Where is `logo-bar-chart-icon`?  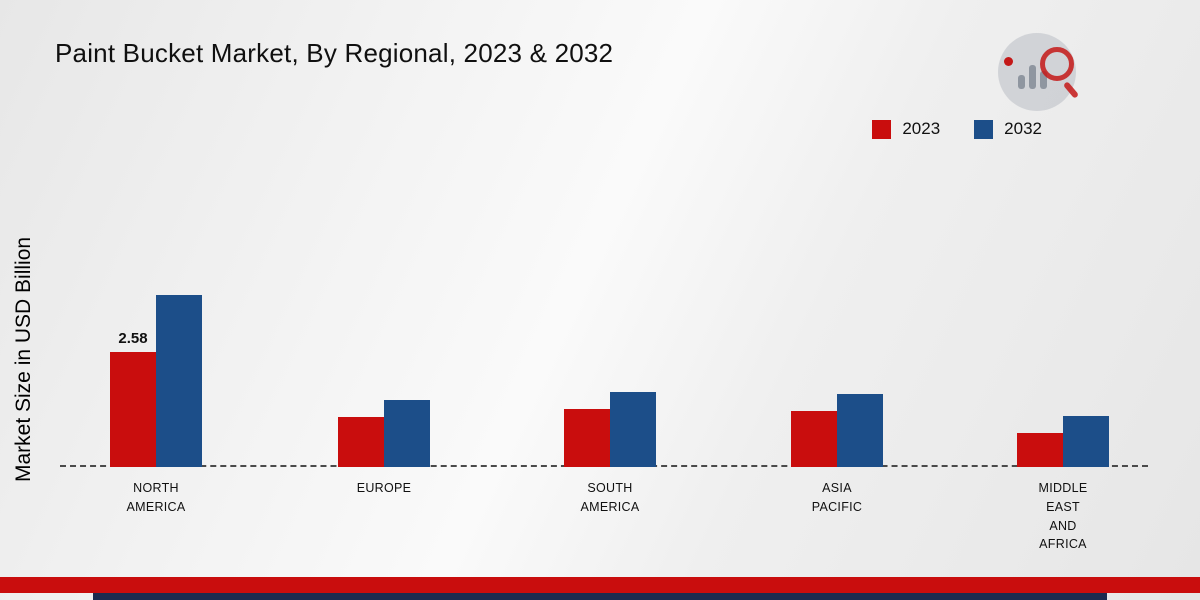 logo-bar-chart-icon is located at coordinates (1032, 77).